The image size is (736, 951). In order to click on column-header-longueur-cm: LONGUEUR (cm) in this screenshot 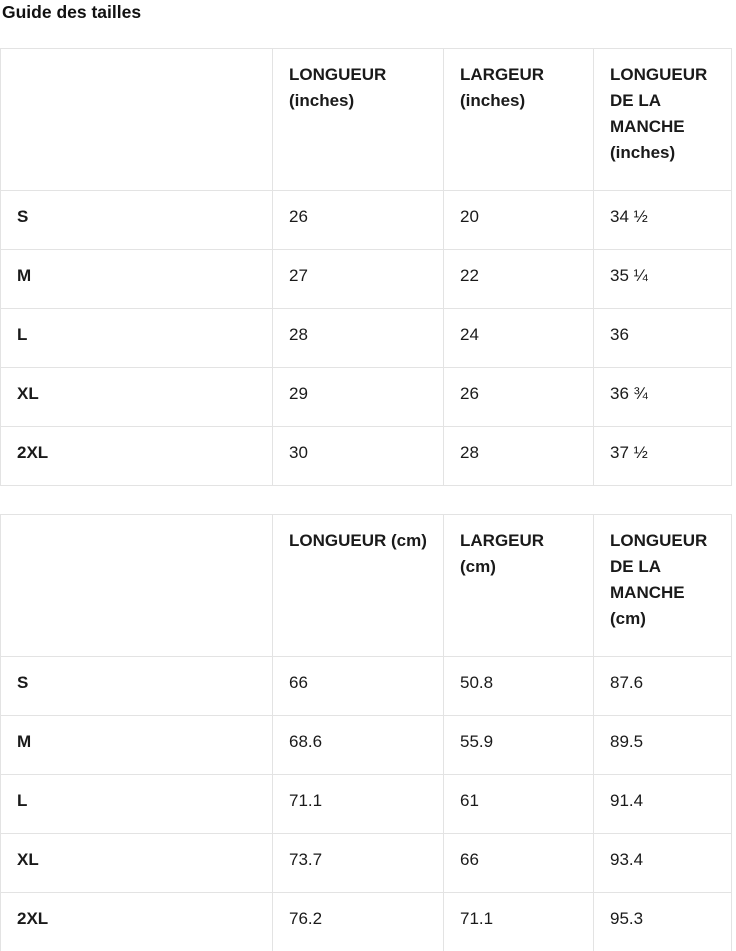, I will do `click(358, 585)`.